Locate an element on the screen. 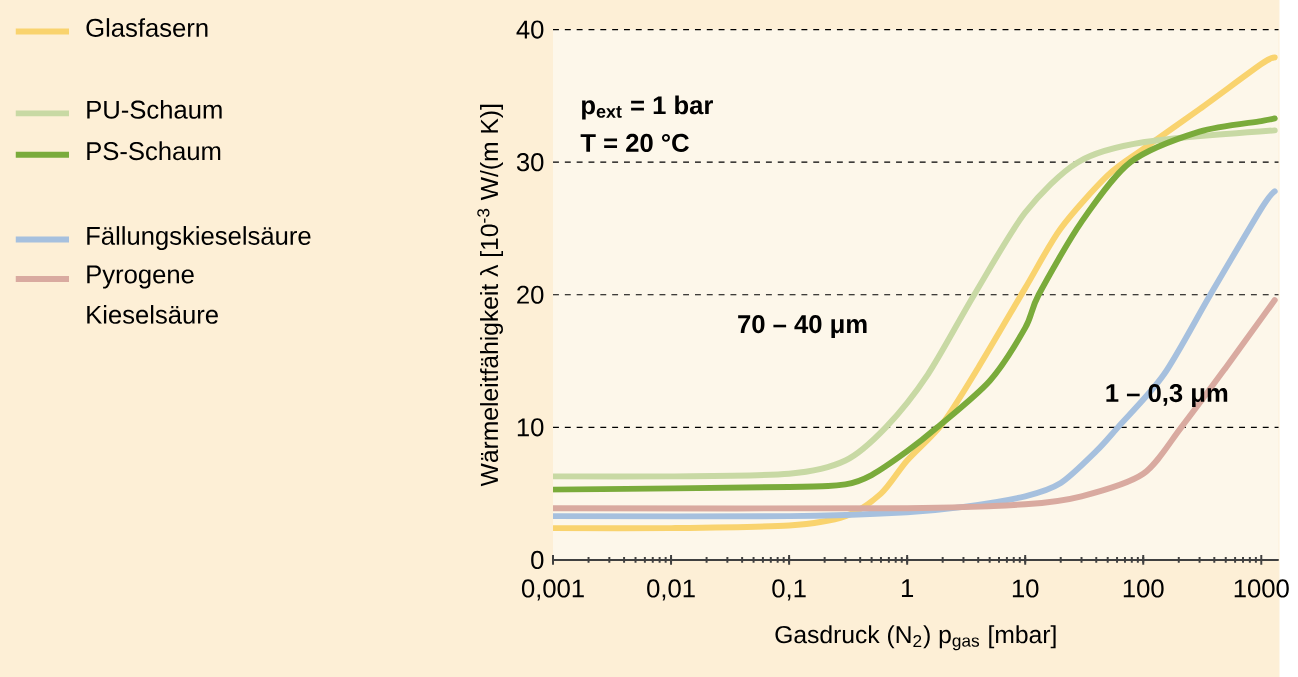 The width and height of the screenshot is (1298, 677). y-tick-label: 20 is located at coordinates (530, 294).